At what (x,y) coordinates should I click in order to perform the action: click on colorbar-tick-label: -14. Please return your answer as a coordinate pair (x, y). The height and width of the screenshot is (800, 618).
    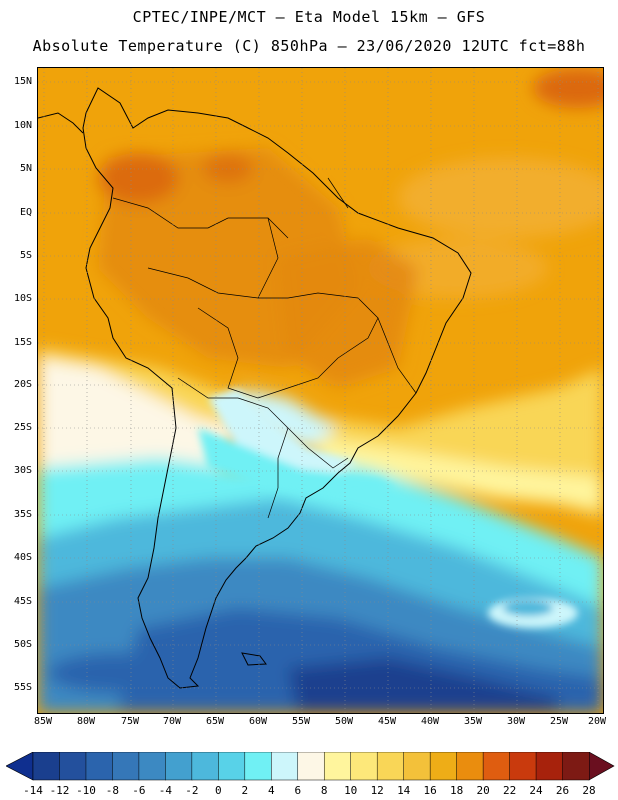
    Looking at the image, I should click on (33, 790).